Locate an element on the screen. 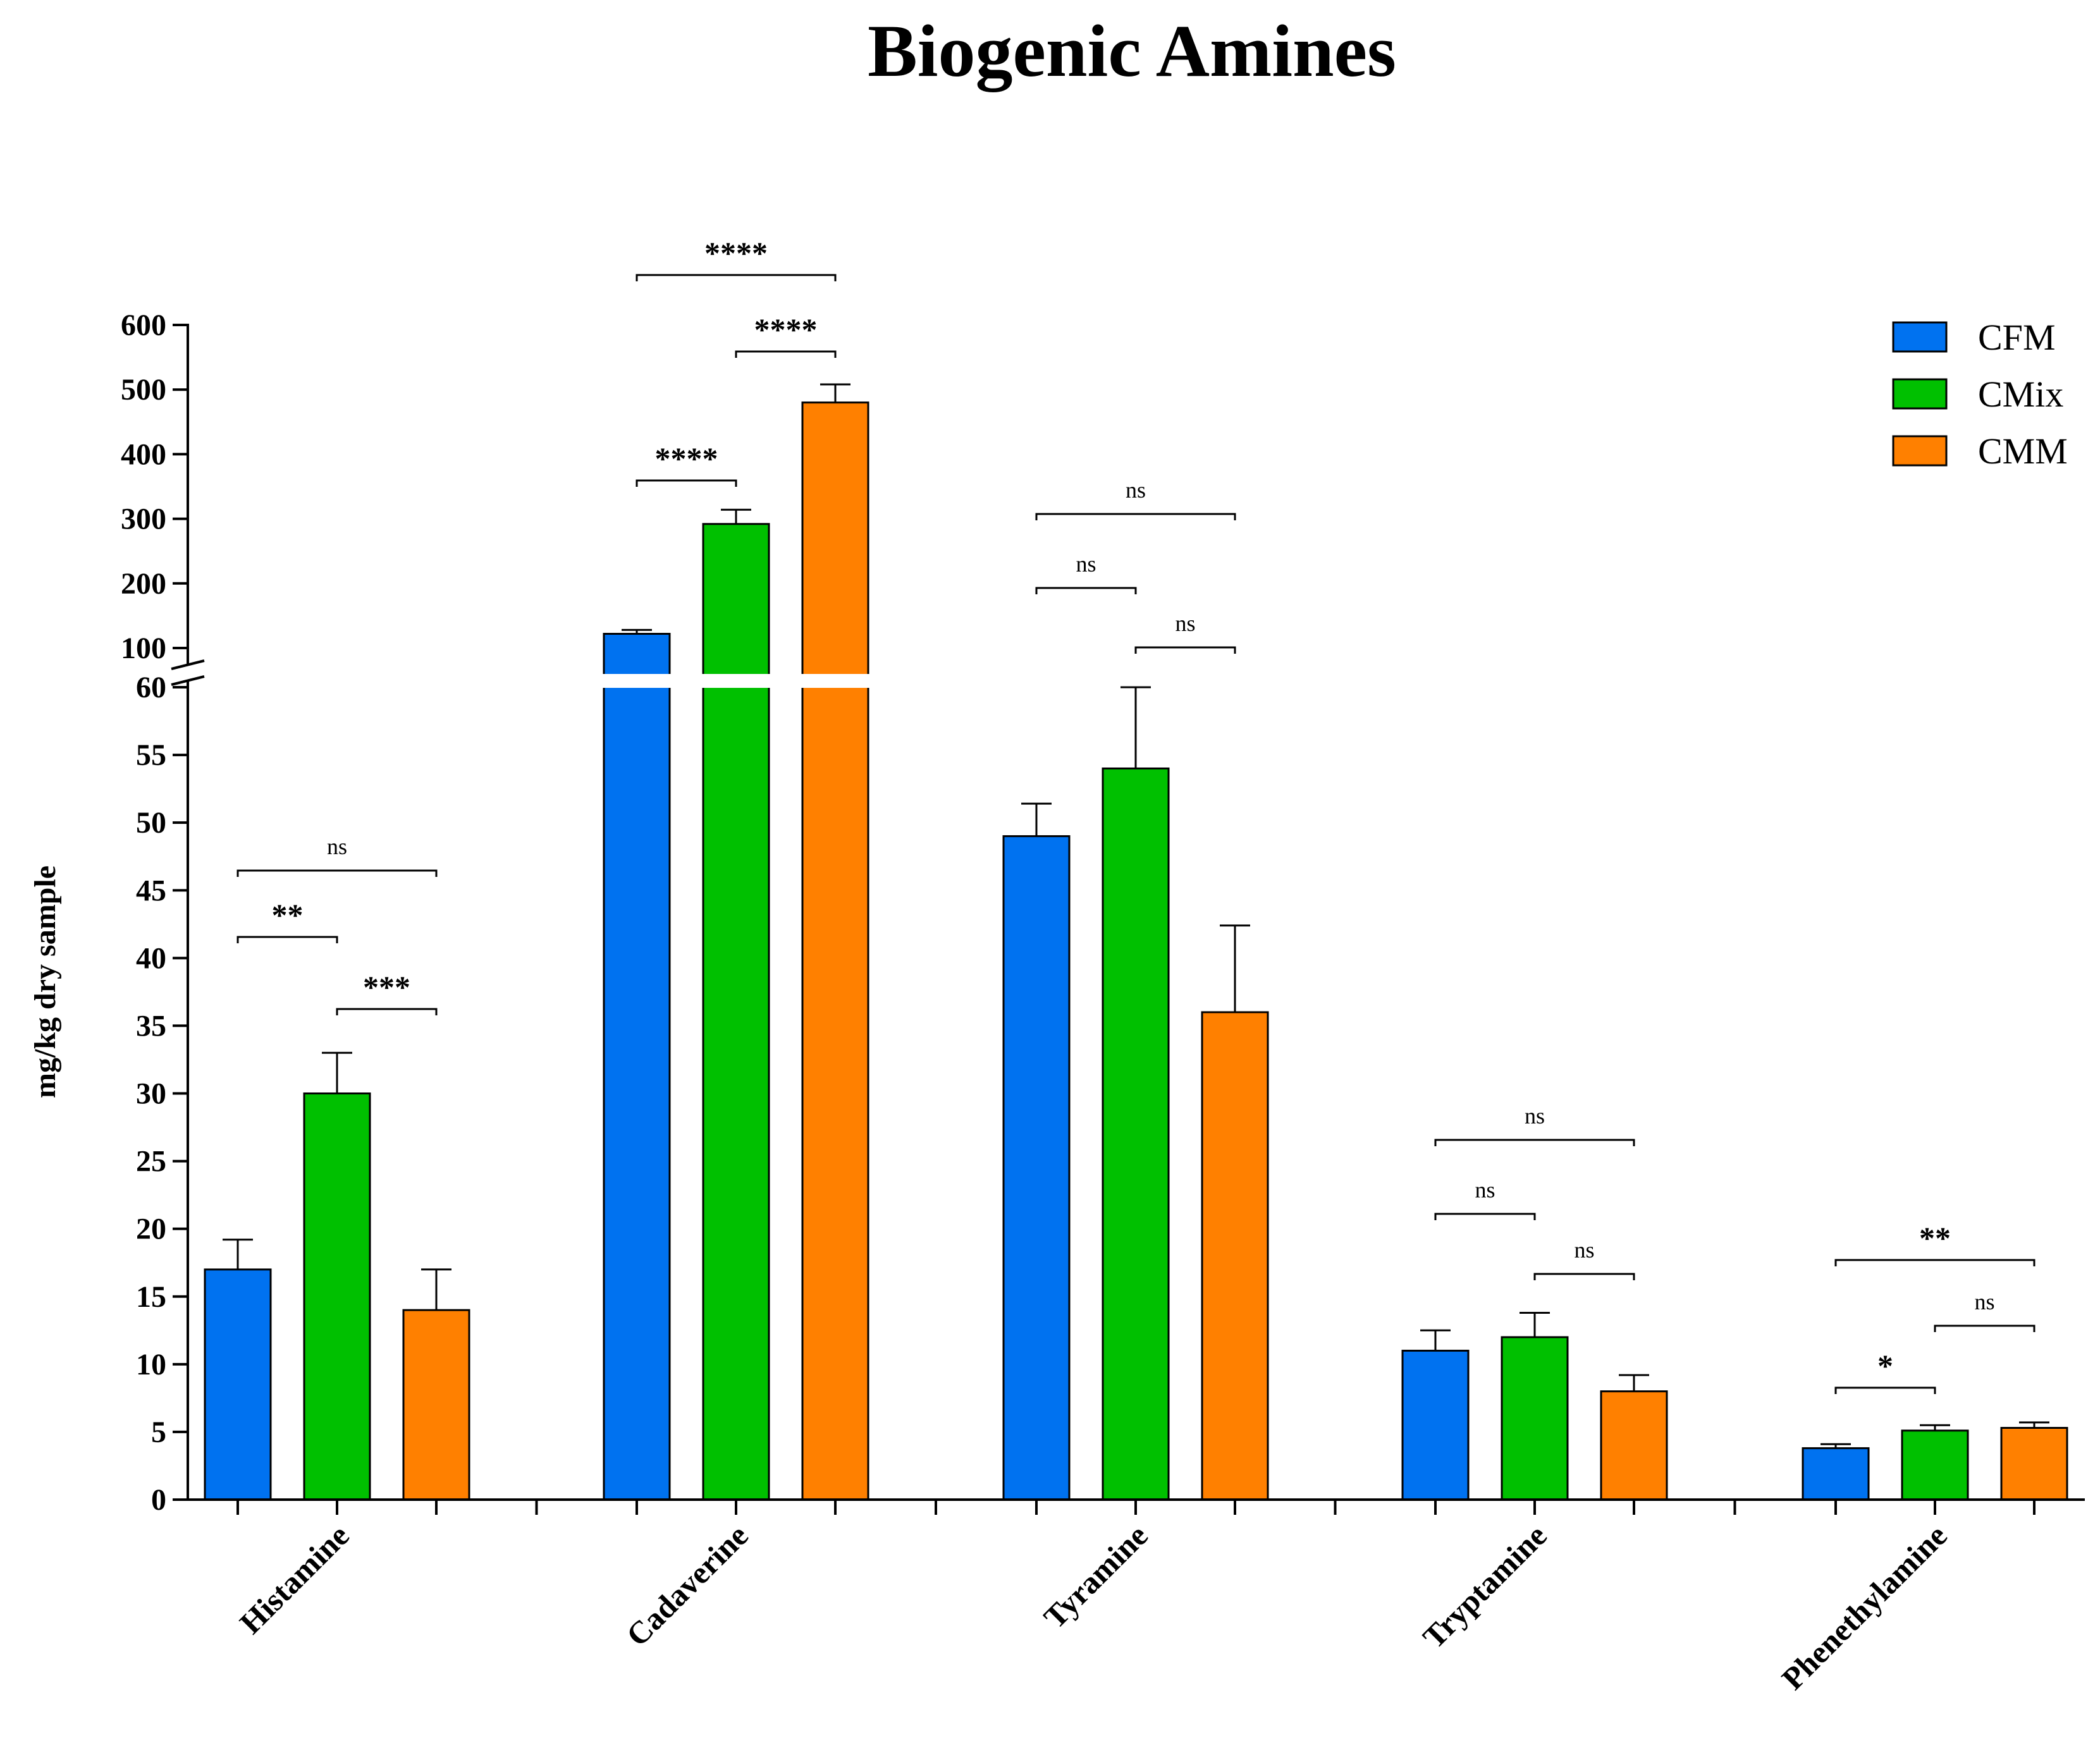 The image size is (2100, 1750). y-tick-label: 60 is located at coordinates (151, 687).